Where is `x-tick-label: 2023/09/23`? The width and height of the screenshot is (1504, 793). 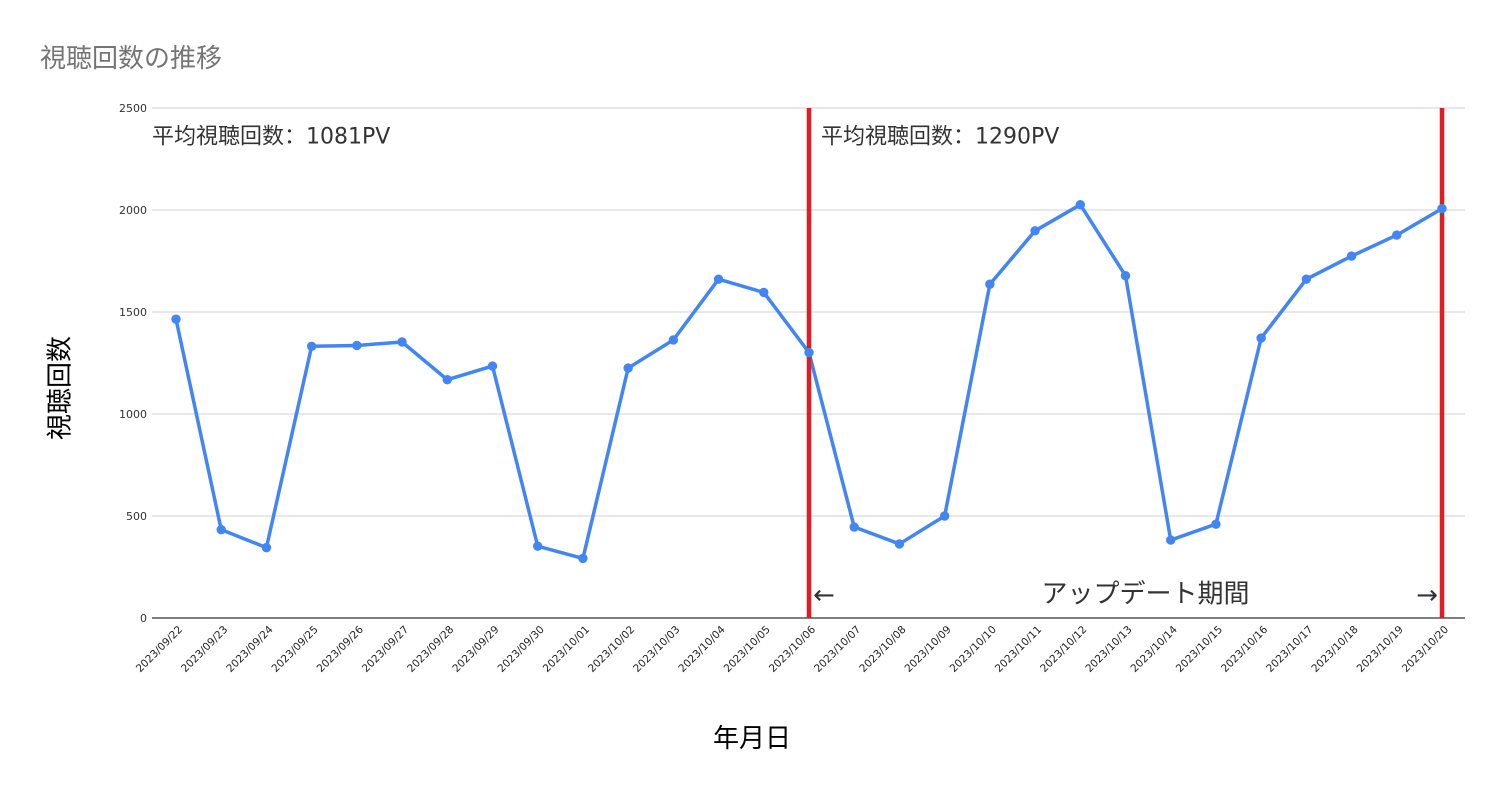
x-tick-label: 2023/09/23 is located at coordinates (204, 649).